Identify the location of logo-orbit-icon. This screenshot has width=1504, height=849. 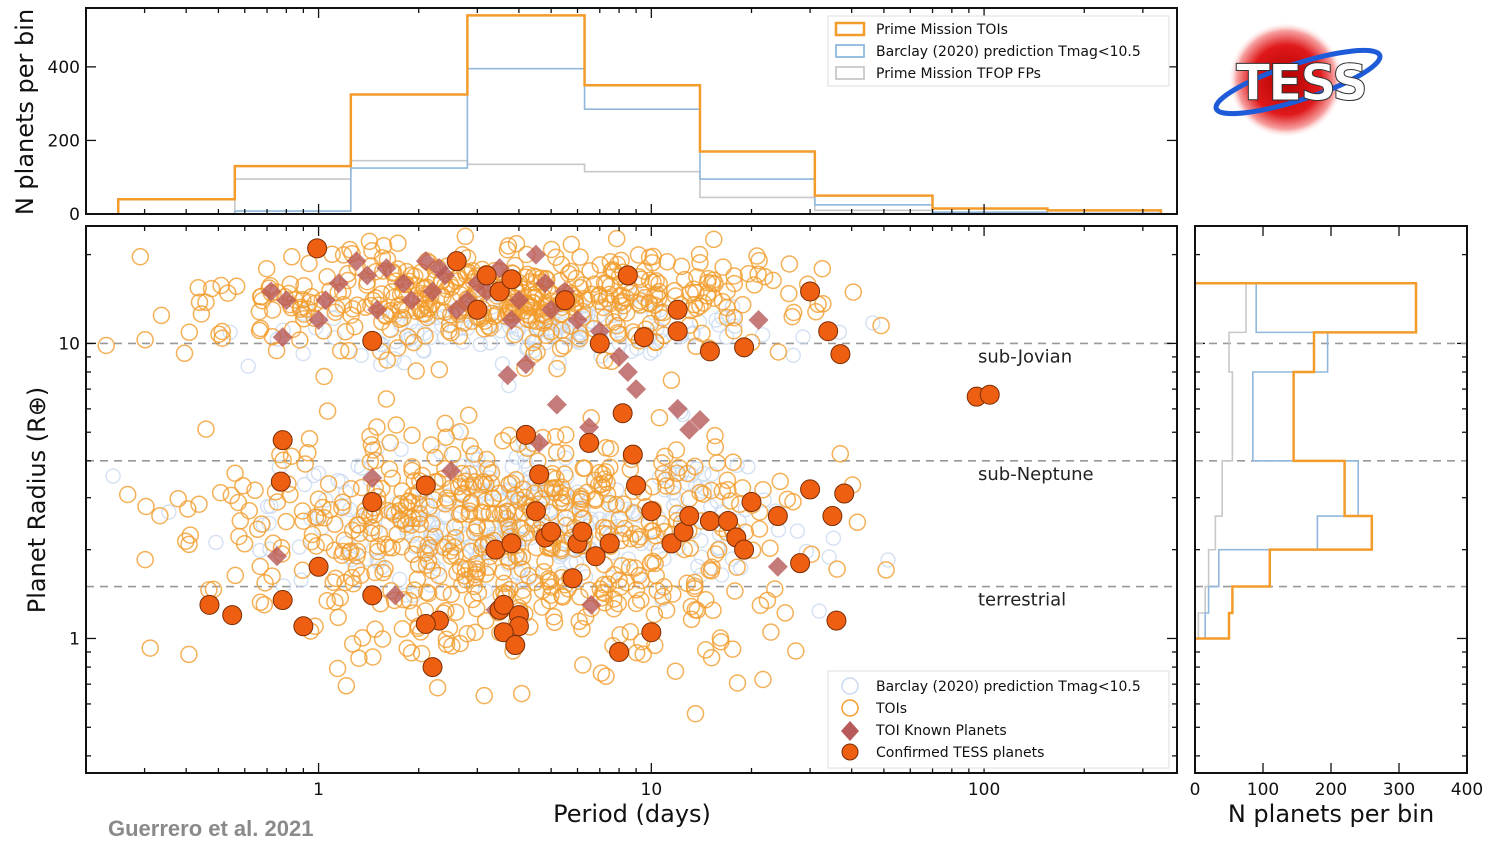
(1298, 82).